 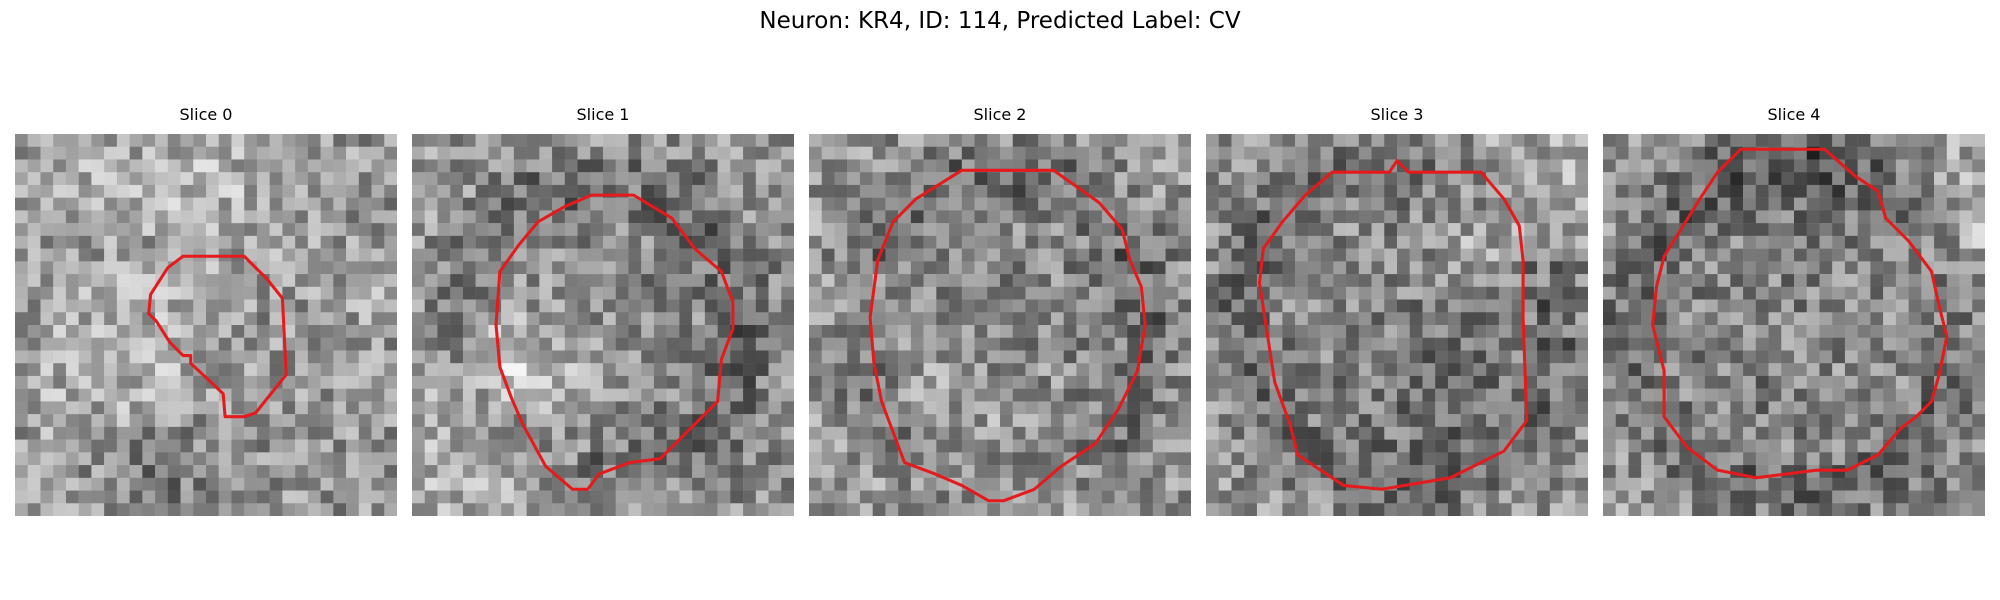 What do you see at coordinates (1397, 114) in the screenshot?
I see `slice-title-3: Slice 3` at bounding box center [1397, 114].